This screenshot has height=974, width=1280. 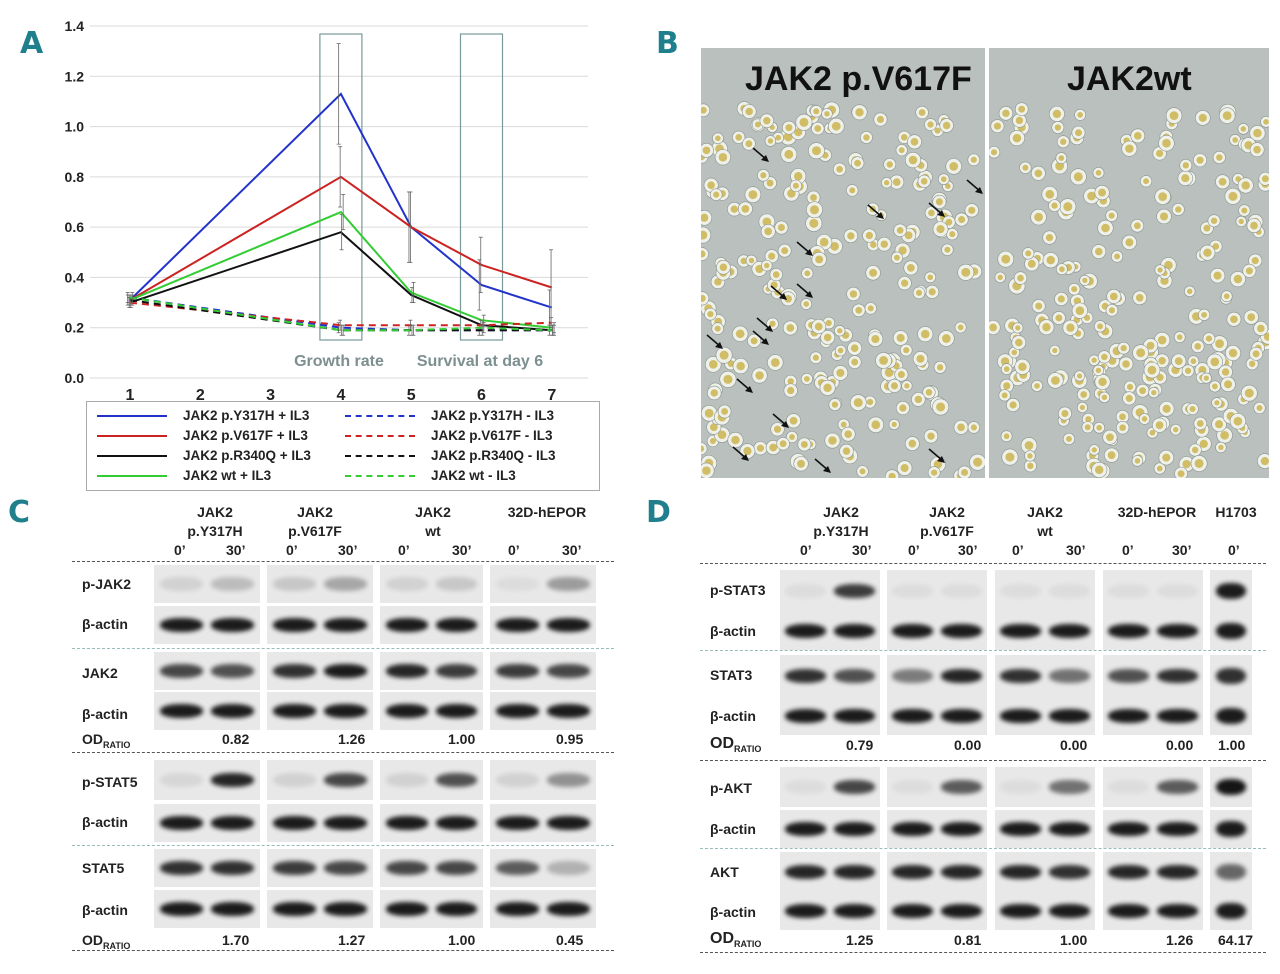 I want to click on x-tick-label: 1, so click(x=130, y=393).